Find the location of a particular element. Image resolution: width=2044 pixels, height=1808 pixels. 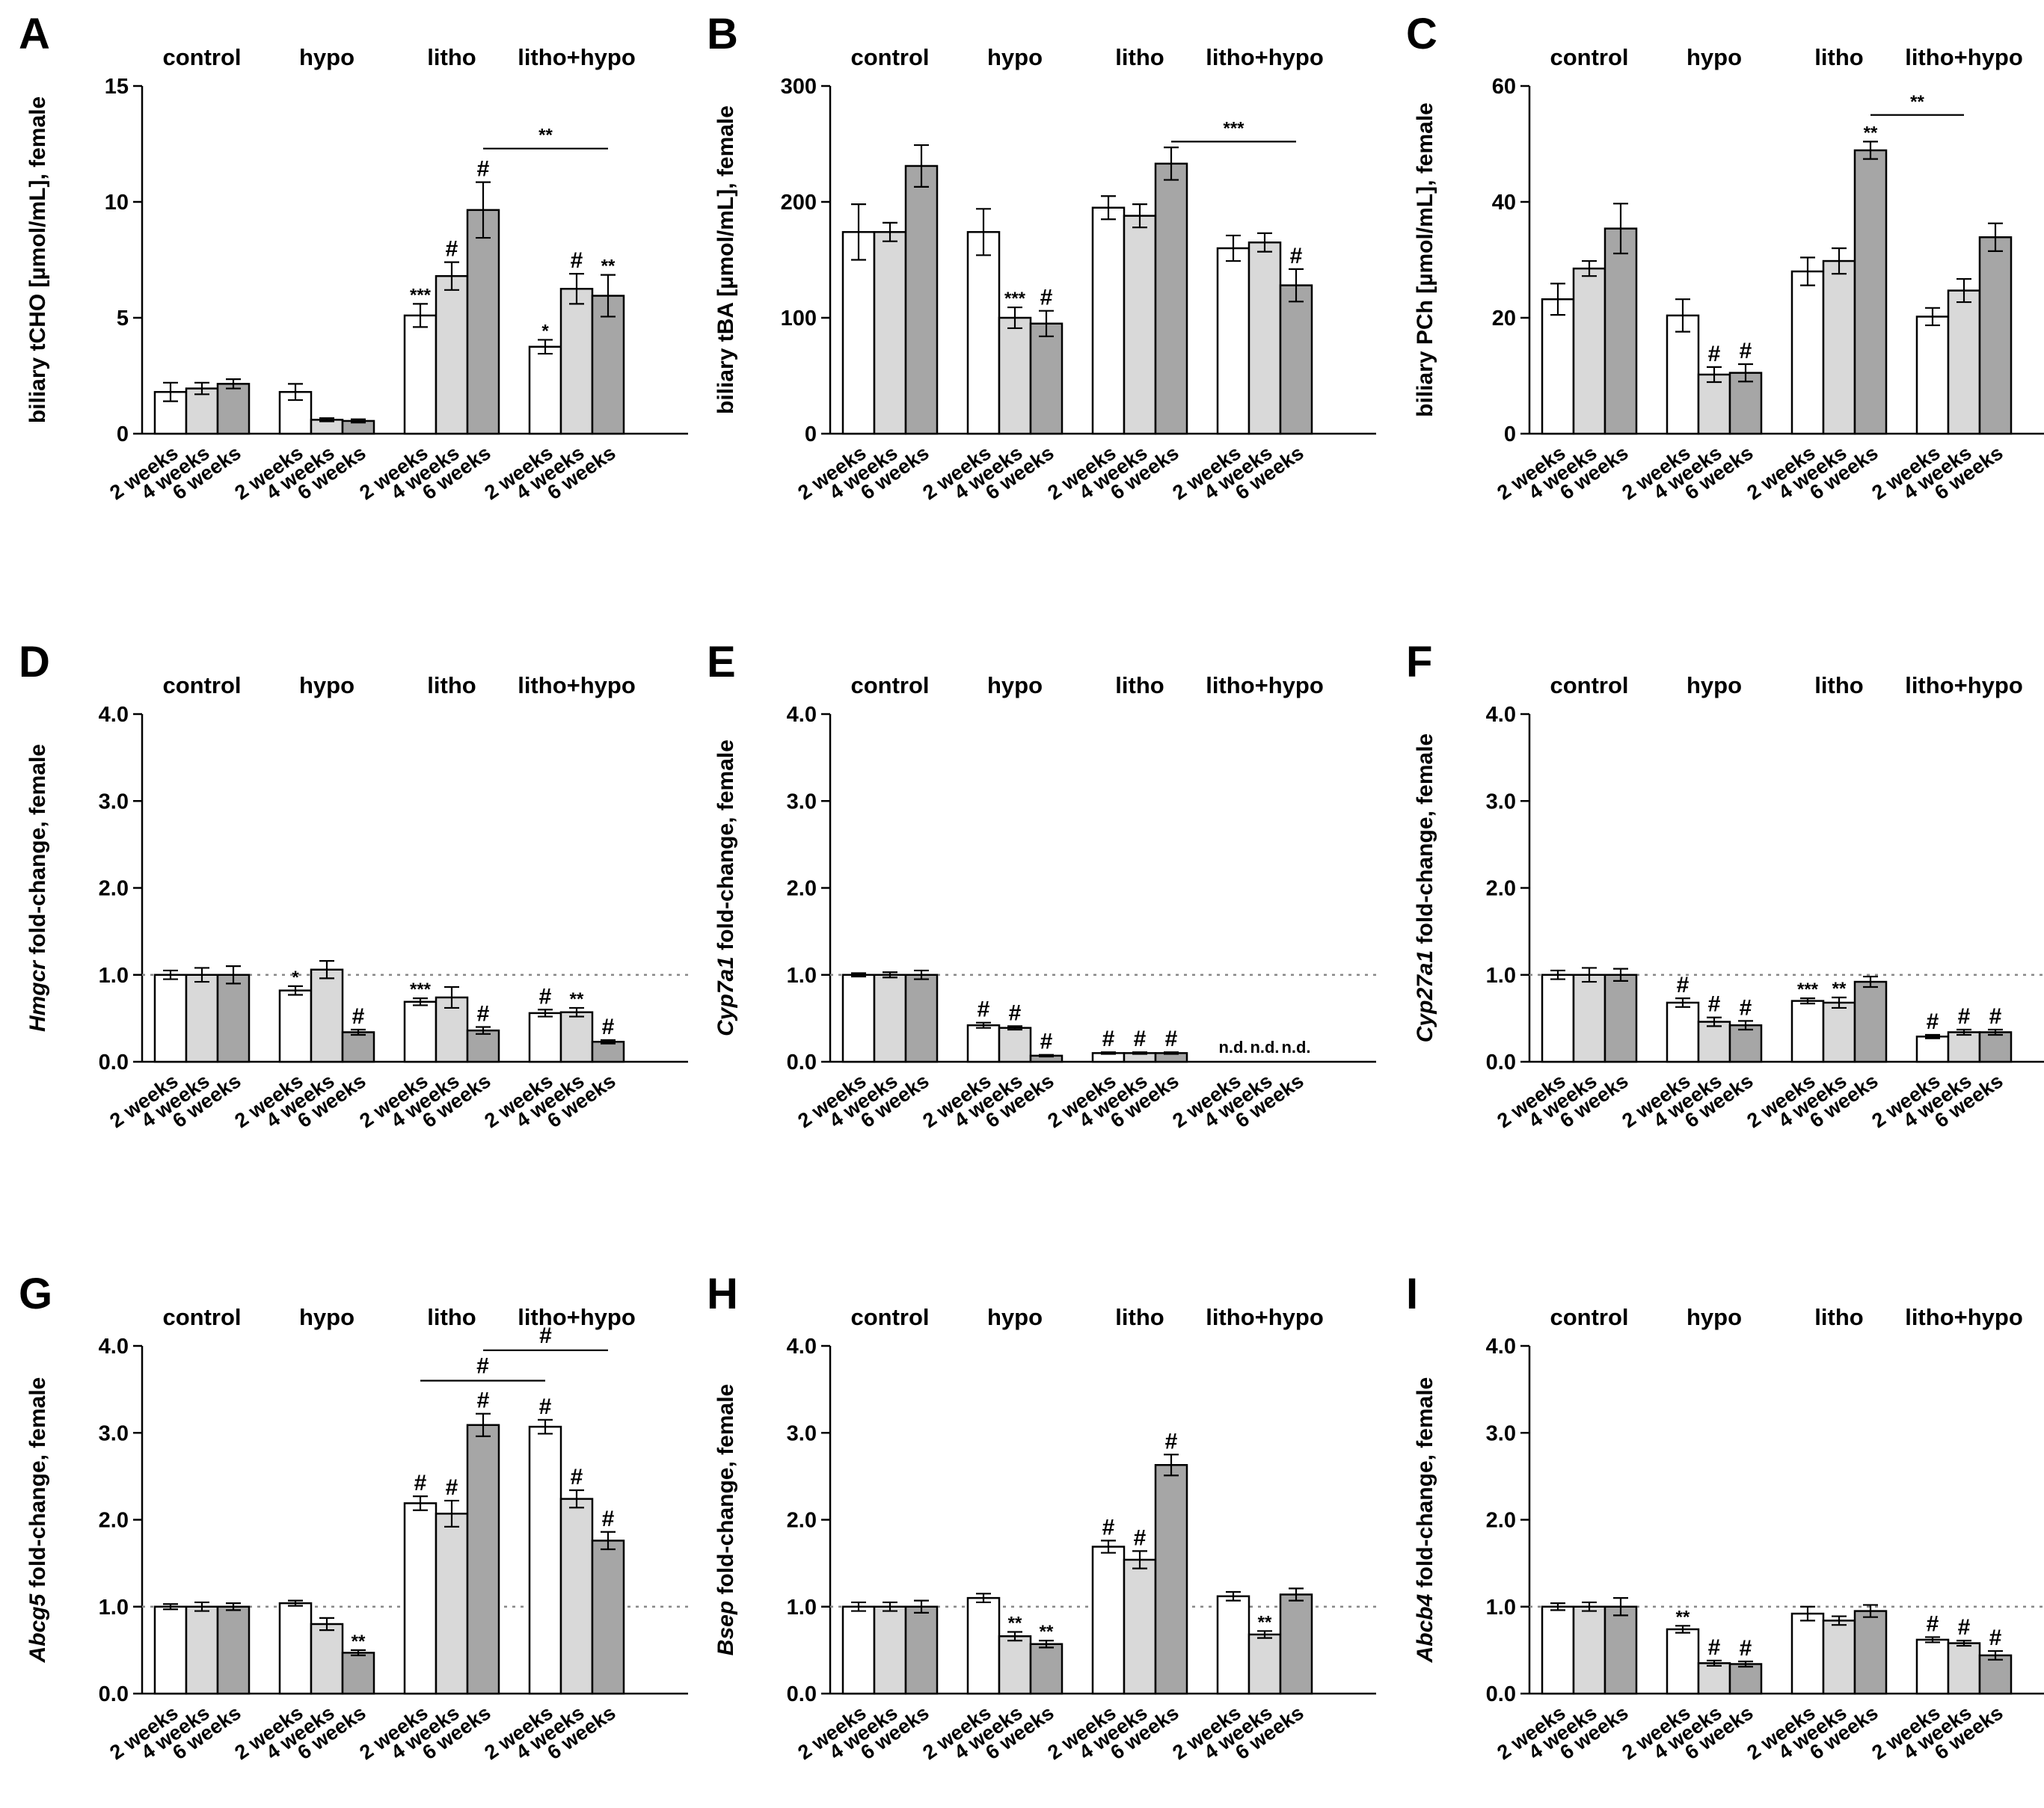

significance-label: *** is located at coordinates (1015, 299).